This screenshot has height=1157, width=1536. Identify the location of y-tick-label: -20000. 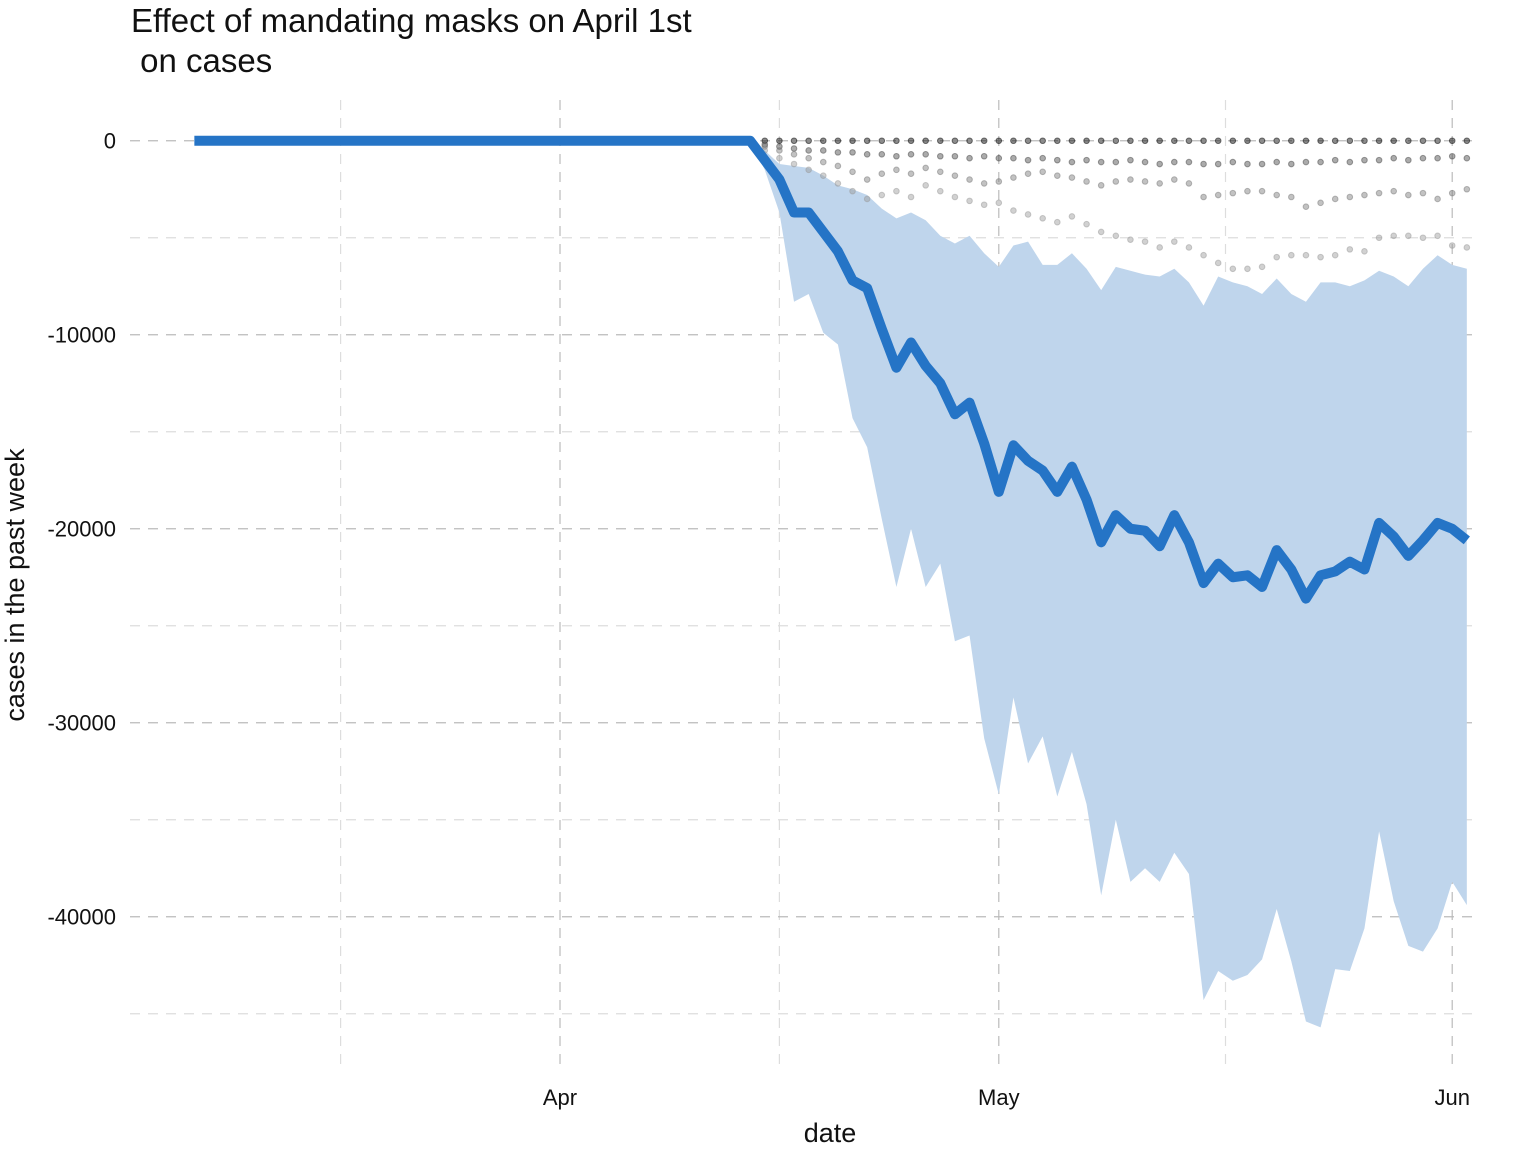
(81, 529).